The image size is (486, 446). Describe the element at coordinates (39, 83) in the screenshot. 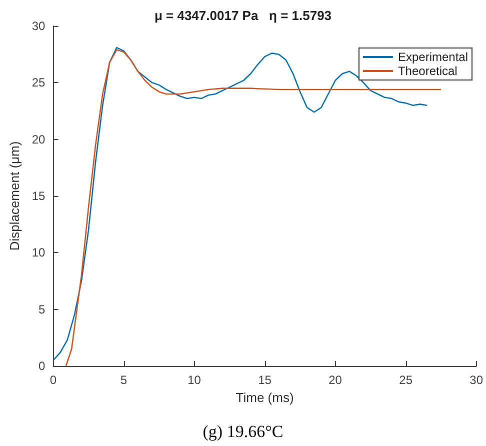

I see `y-tick-label: 25` at that location.